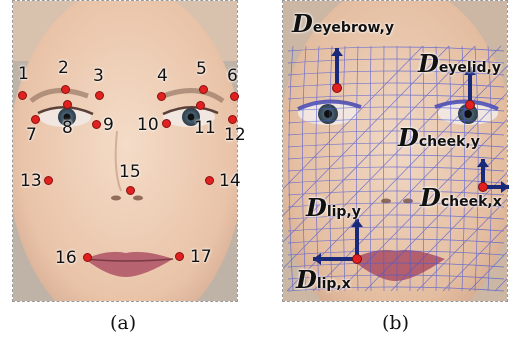 This screenshot has width=520, height=341. I want to click on landmark-label-17: 17, so click(201, 257).